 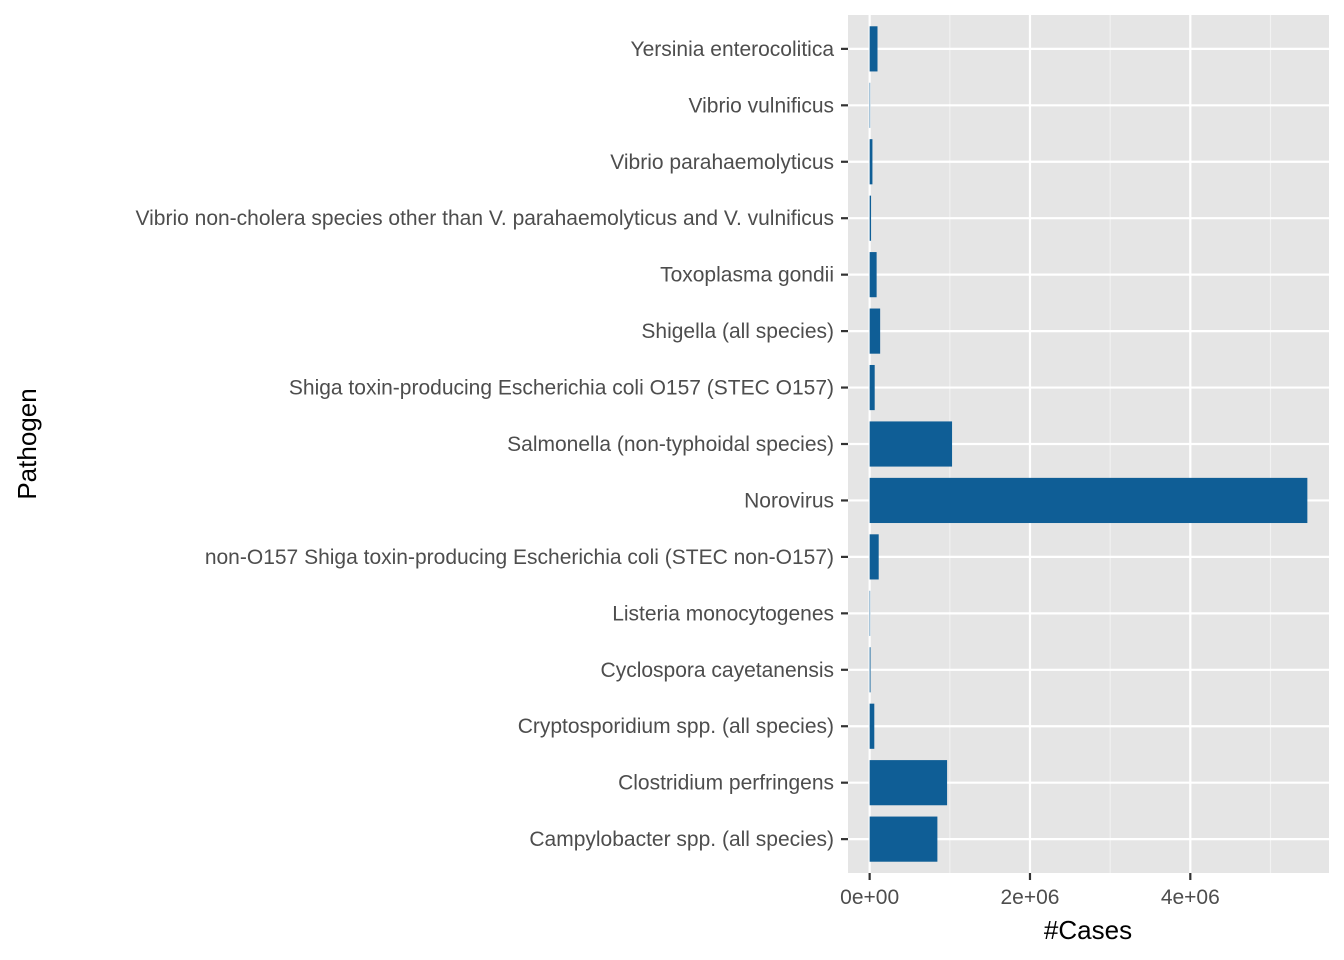 I want to click on y-tick-label: Yersinia enterocolitica, so click(x=732, y=49).